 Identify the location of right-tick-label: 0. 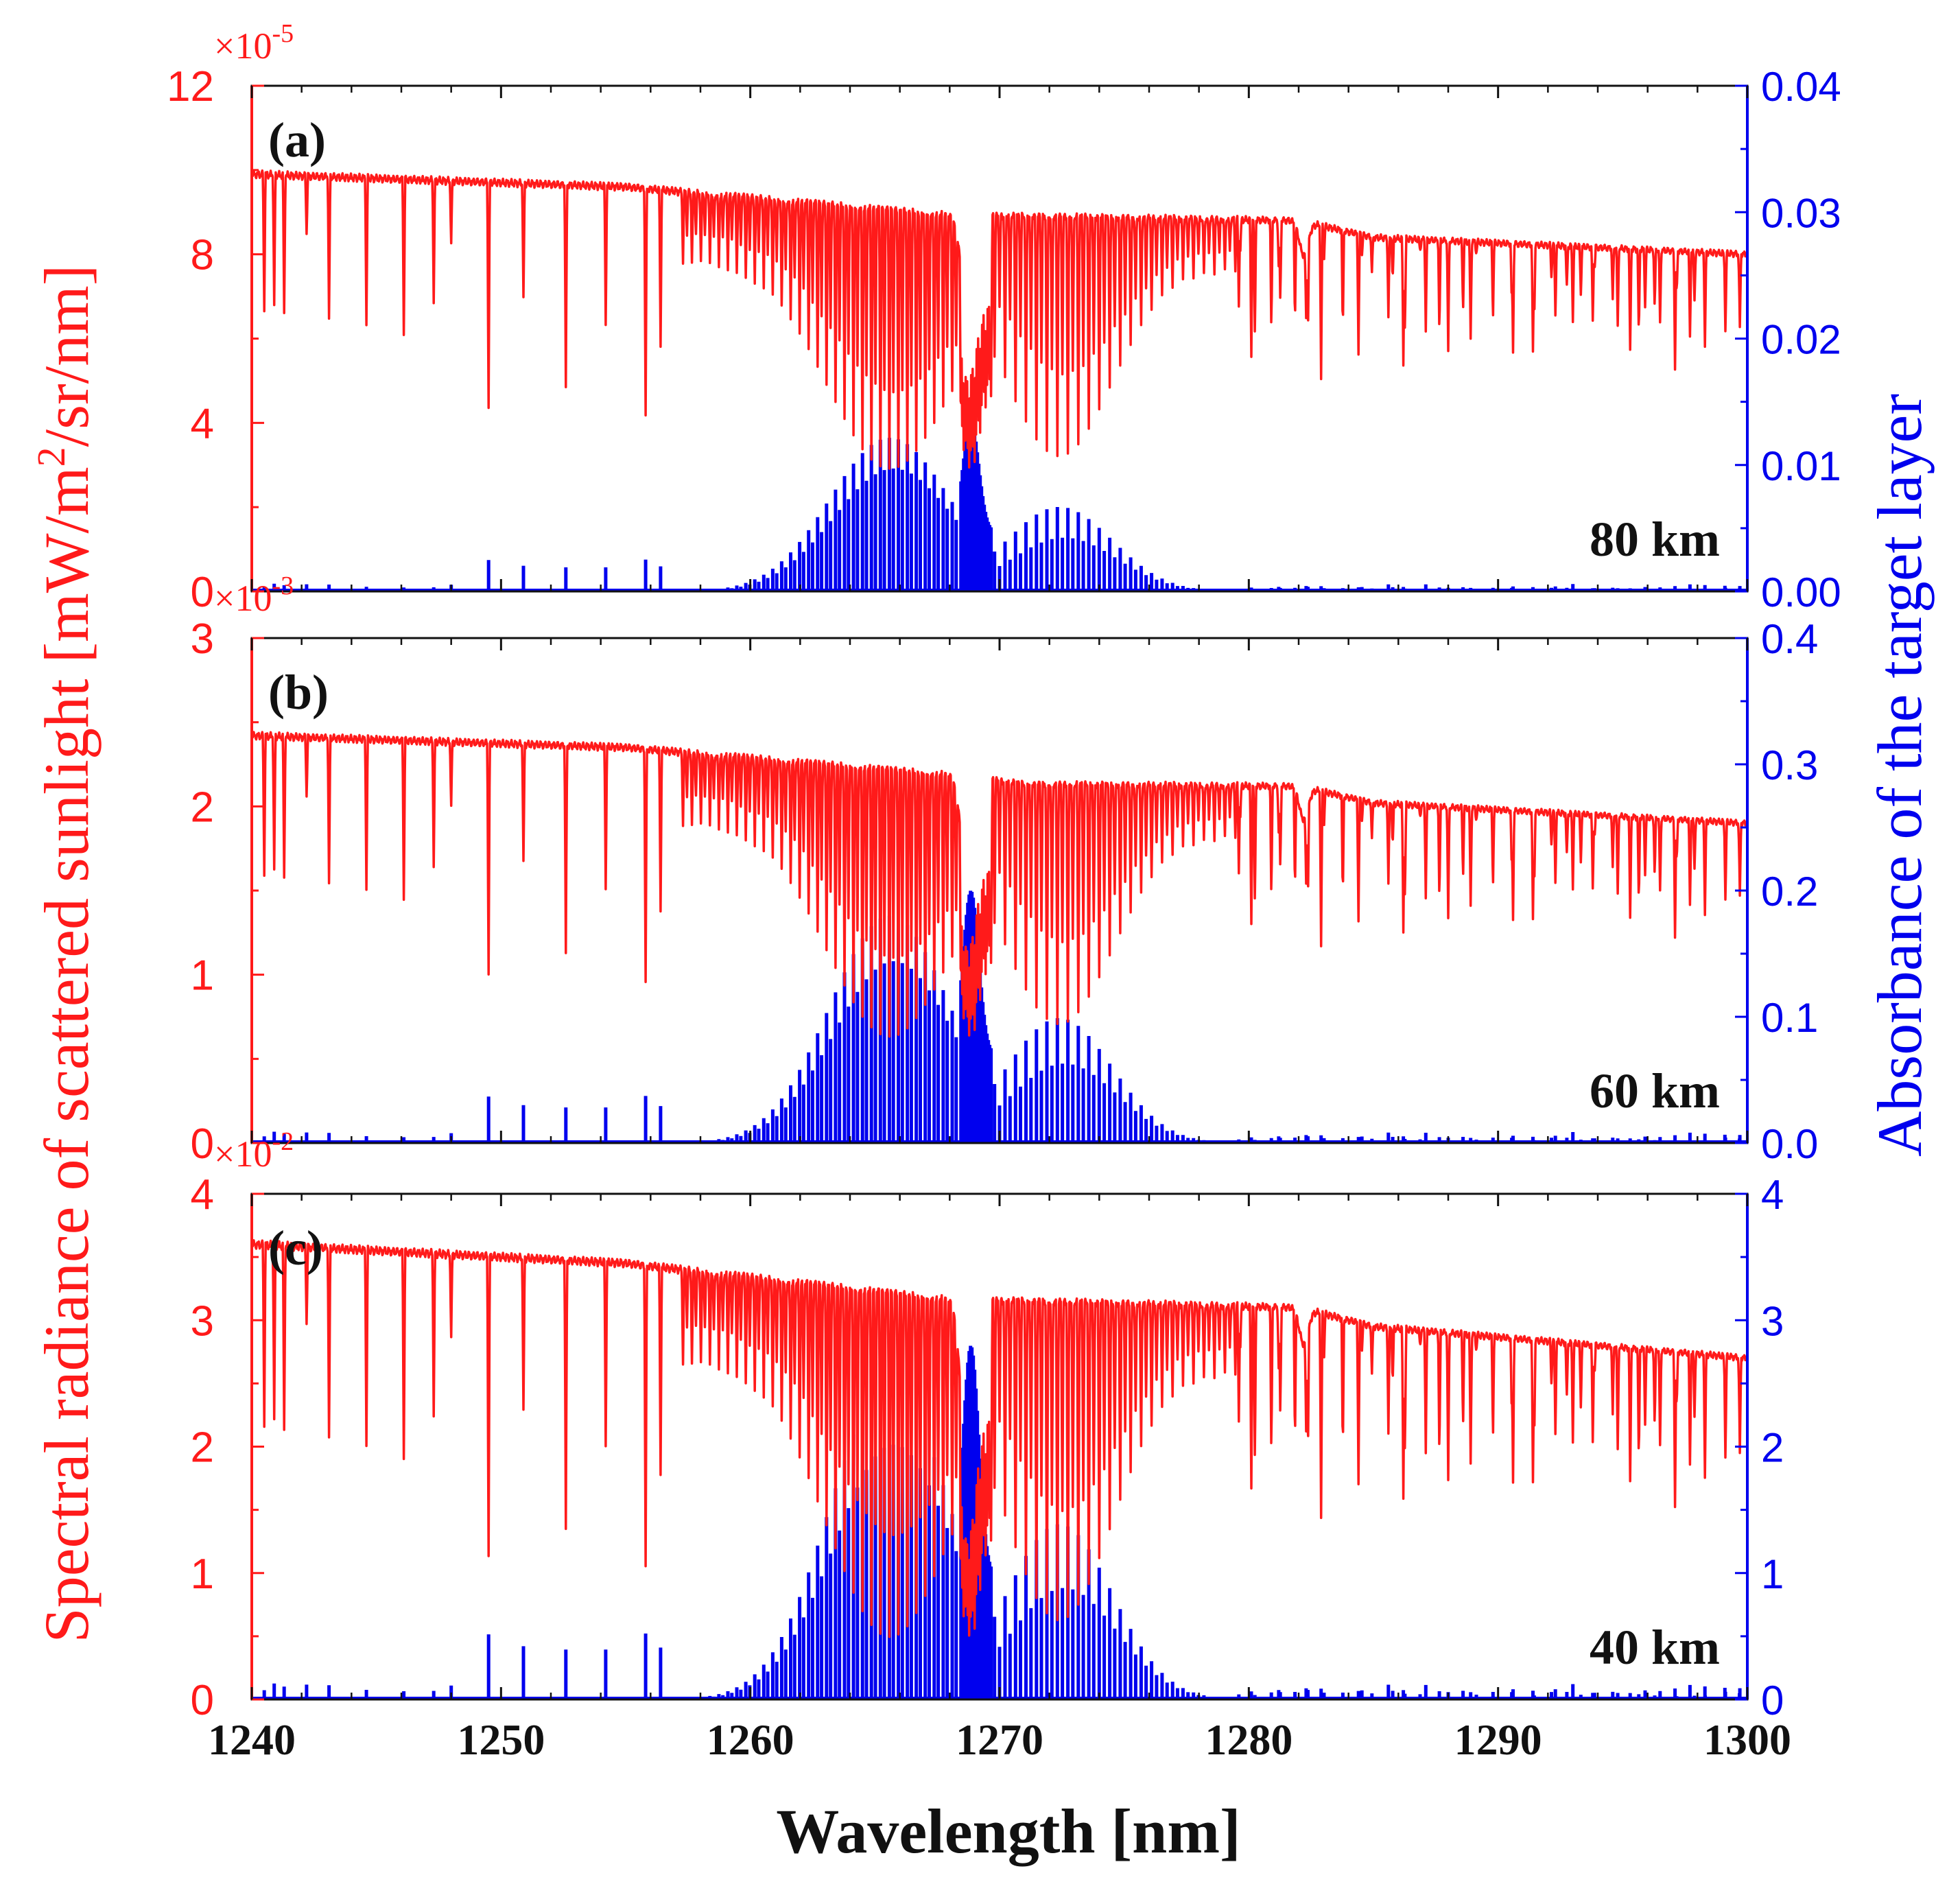
(1772, 1701).